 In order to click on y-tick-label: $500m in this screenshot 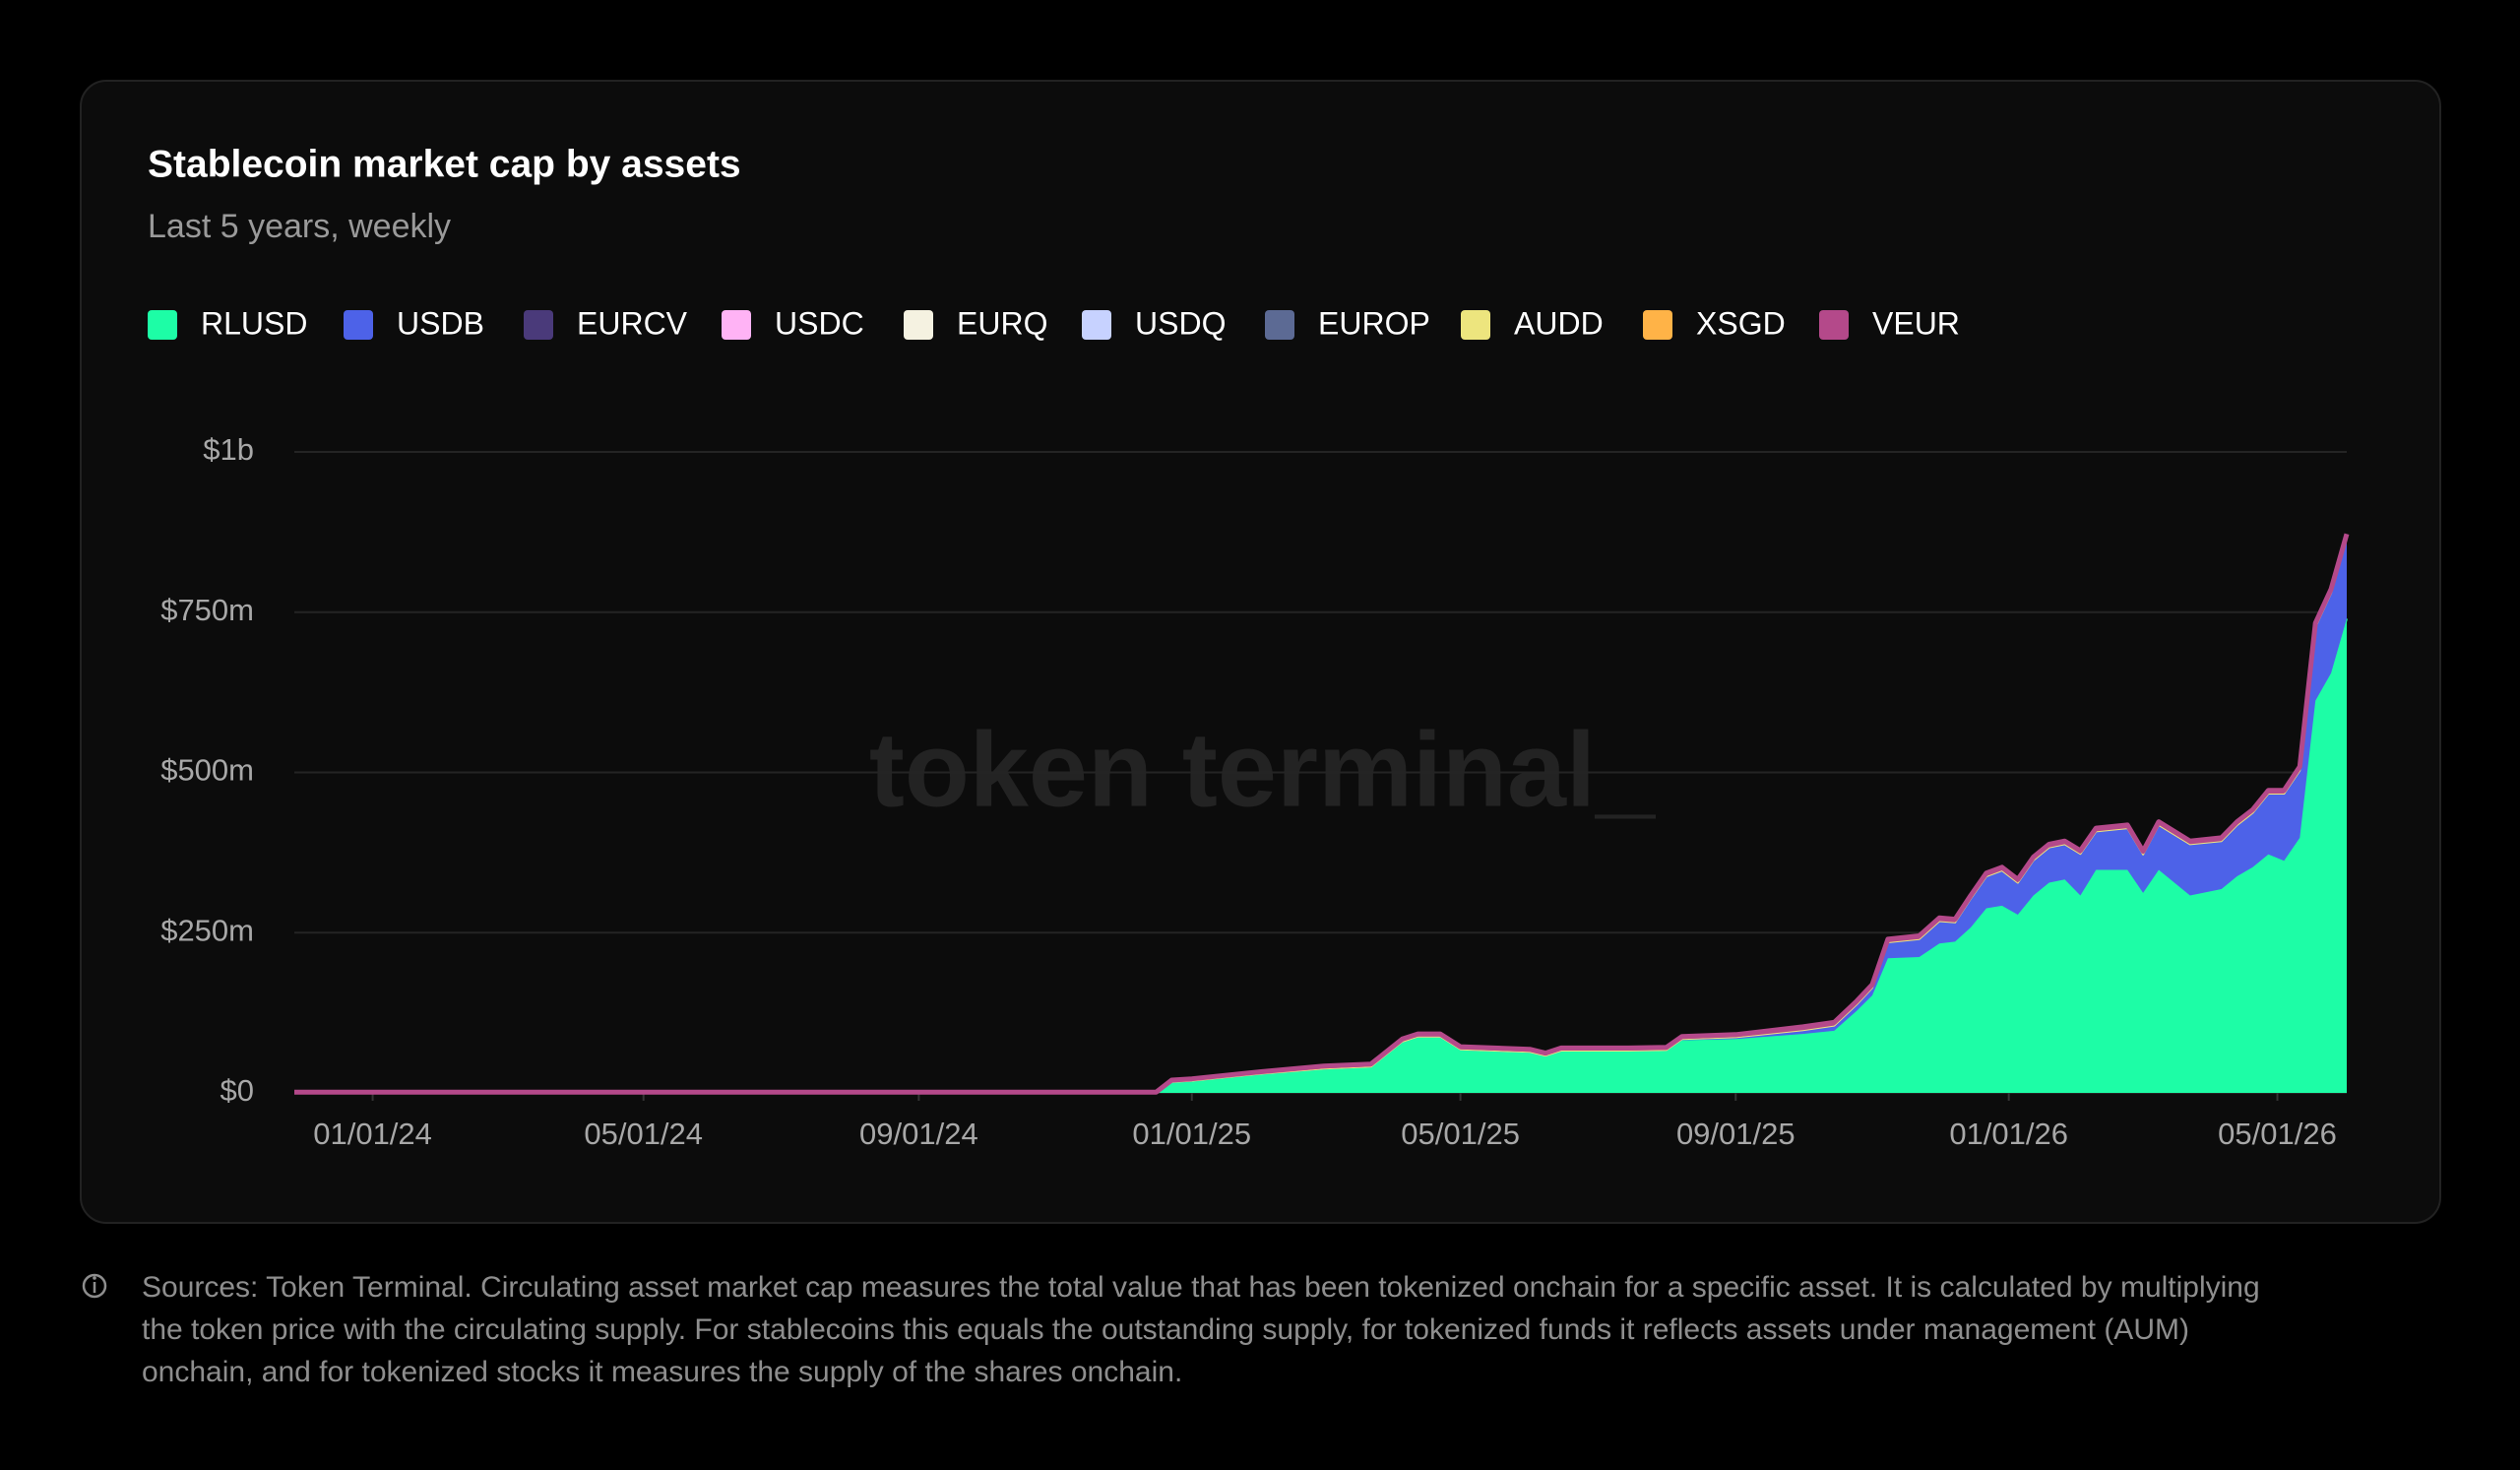, I will do `click(207, 770)`.